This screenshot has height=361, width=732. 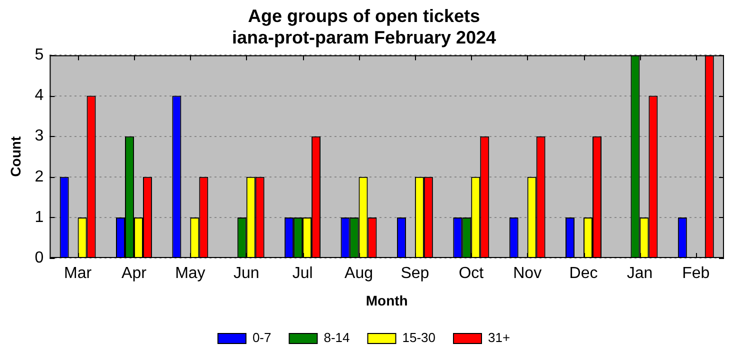 What do you see at coordinates (583, 273) in the screenshot?
I see `x-tick-label: Dec` at bounding box center [583, 273].